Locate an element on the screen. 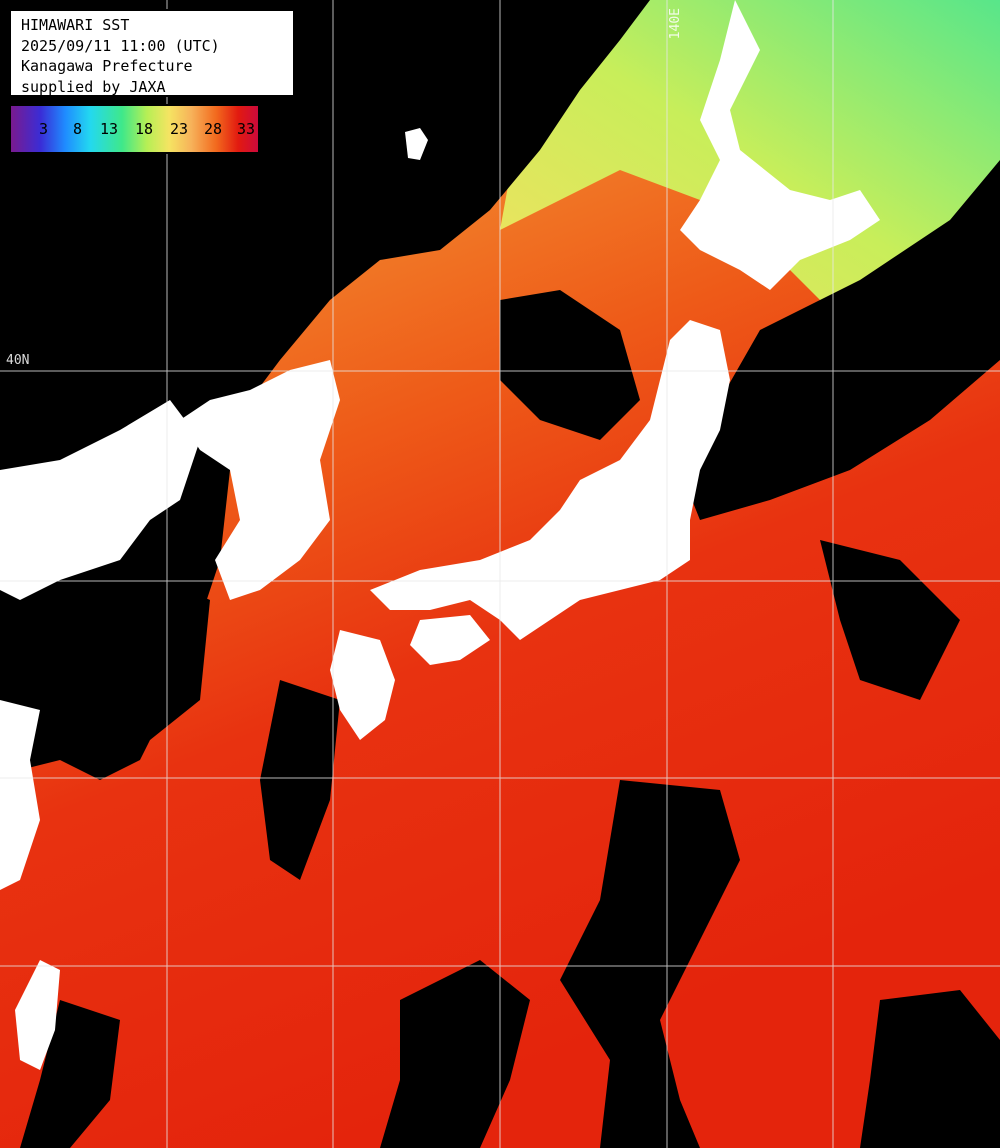  legend-tick: 18 is located at coordinates (144, 129).